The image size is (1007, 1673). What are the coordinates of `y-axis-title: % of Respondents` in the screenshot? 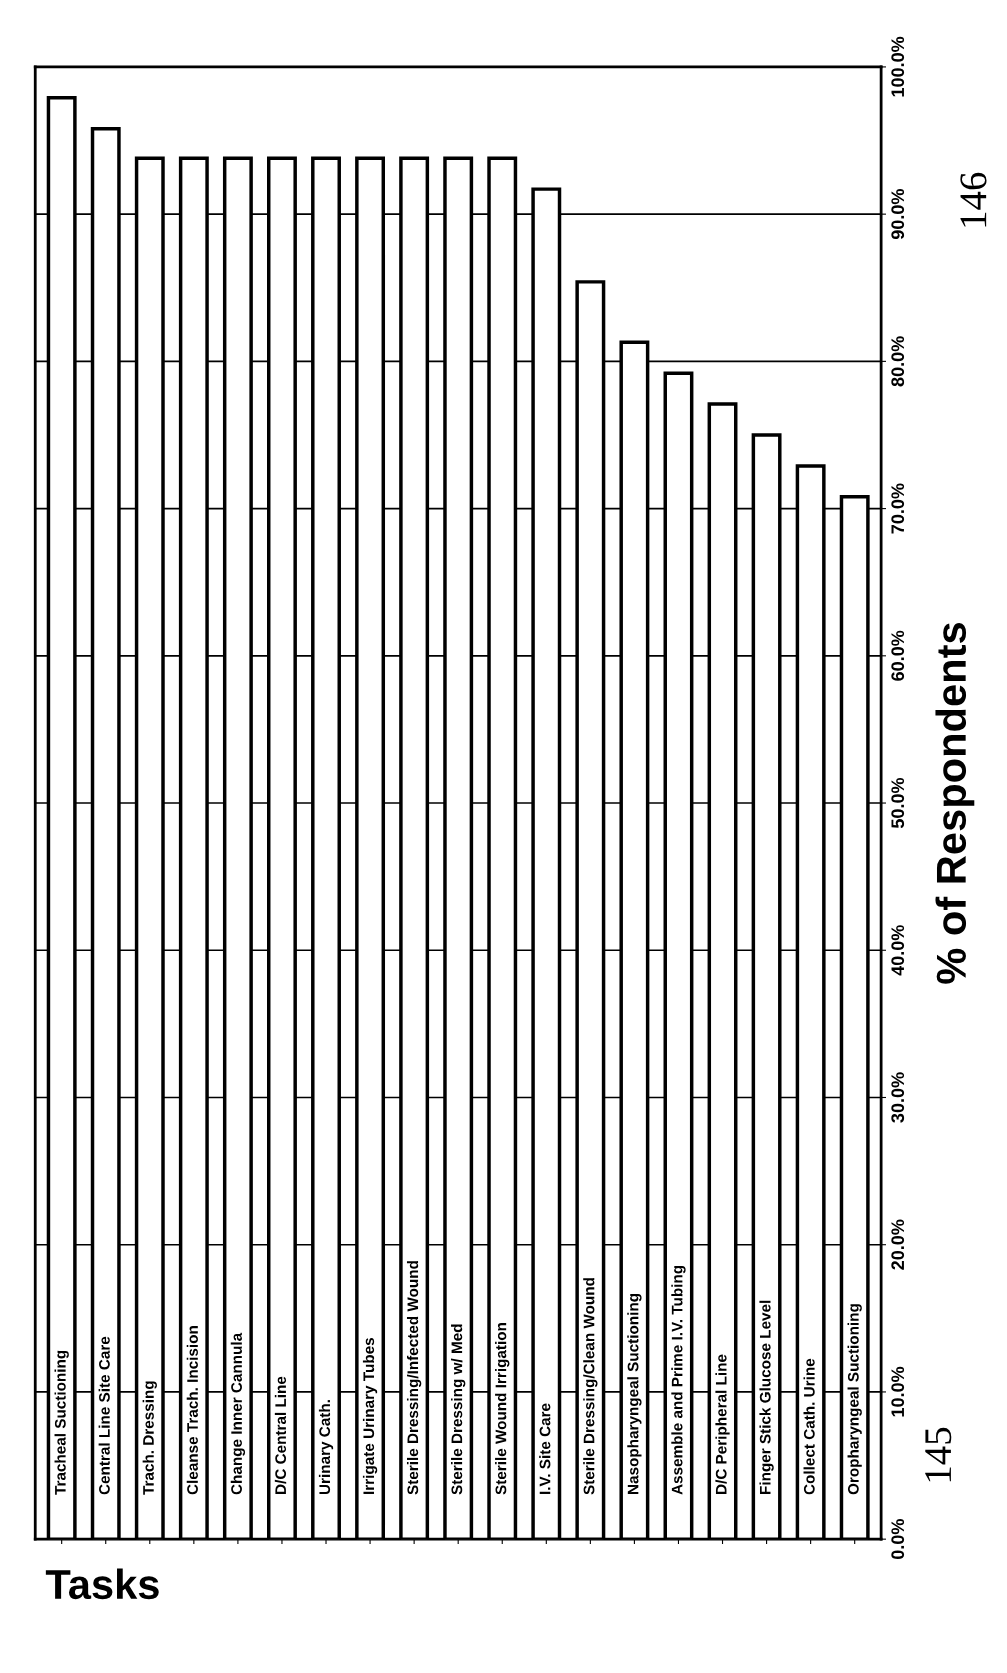 It's located at (955, 803).